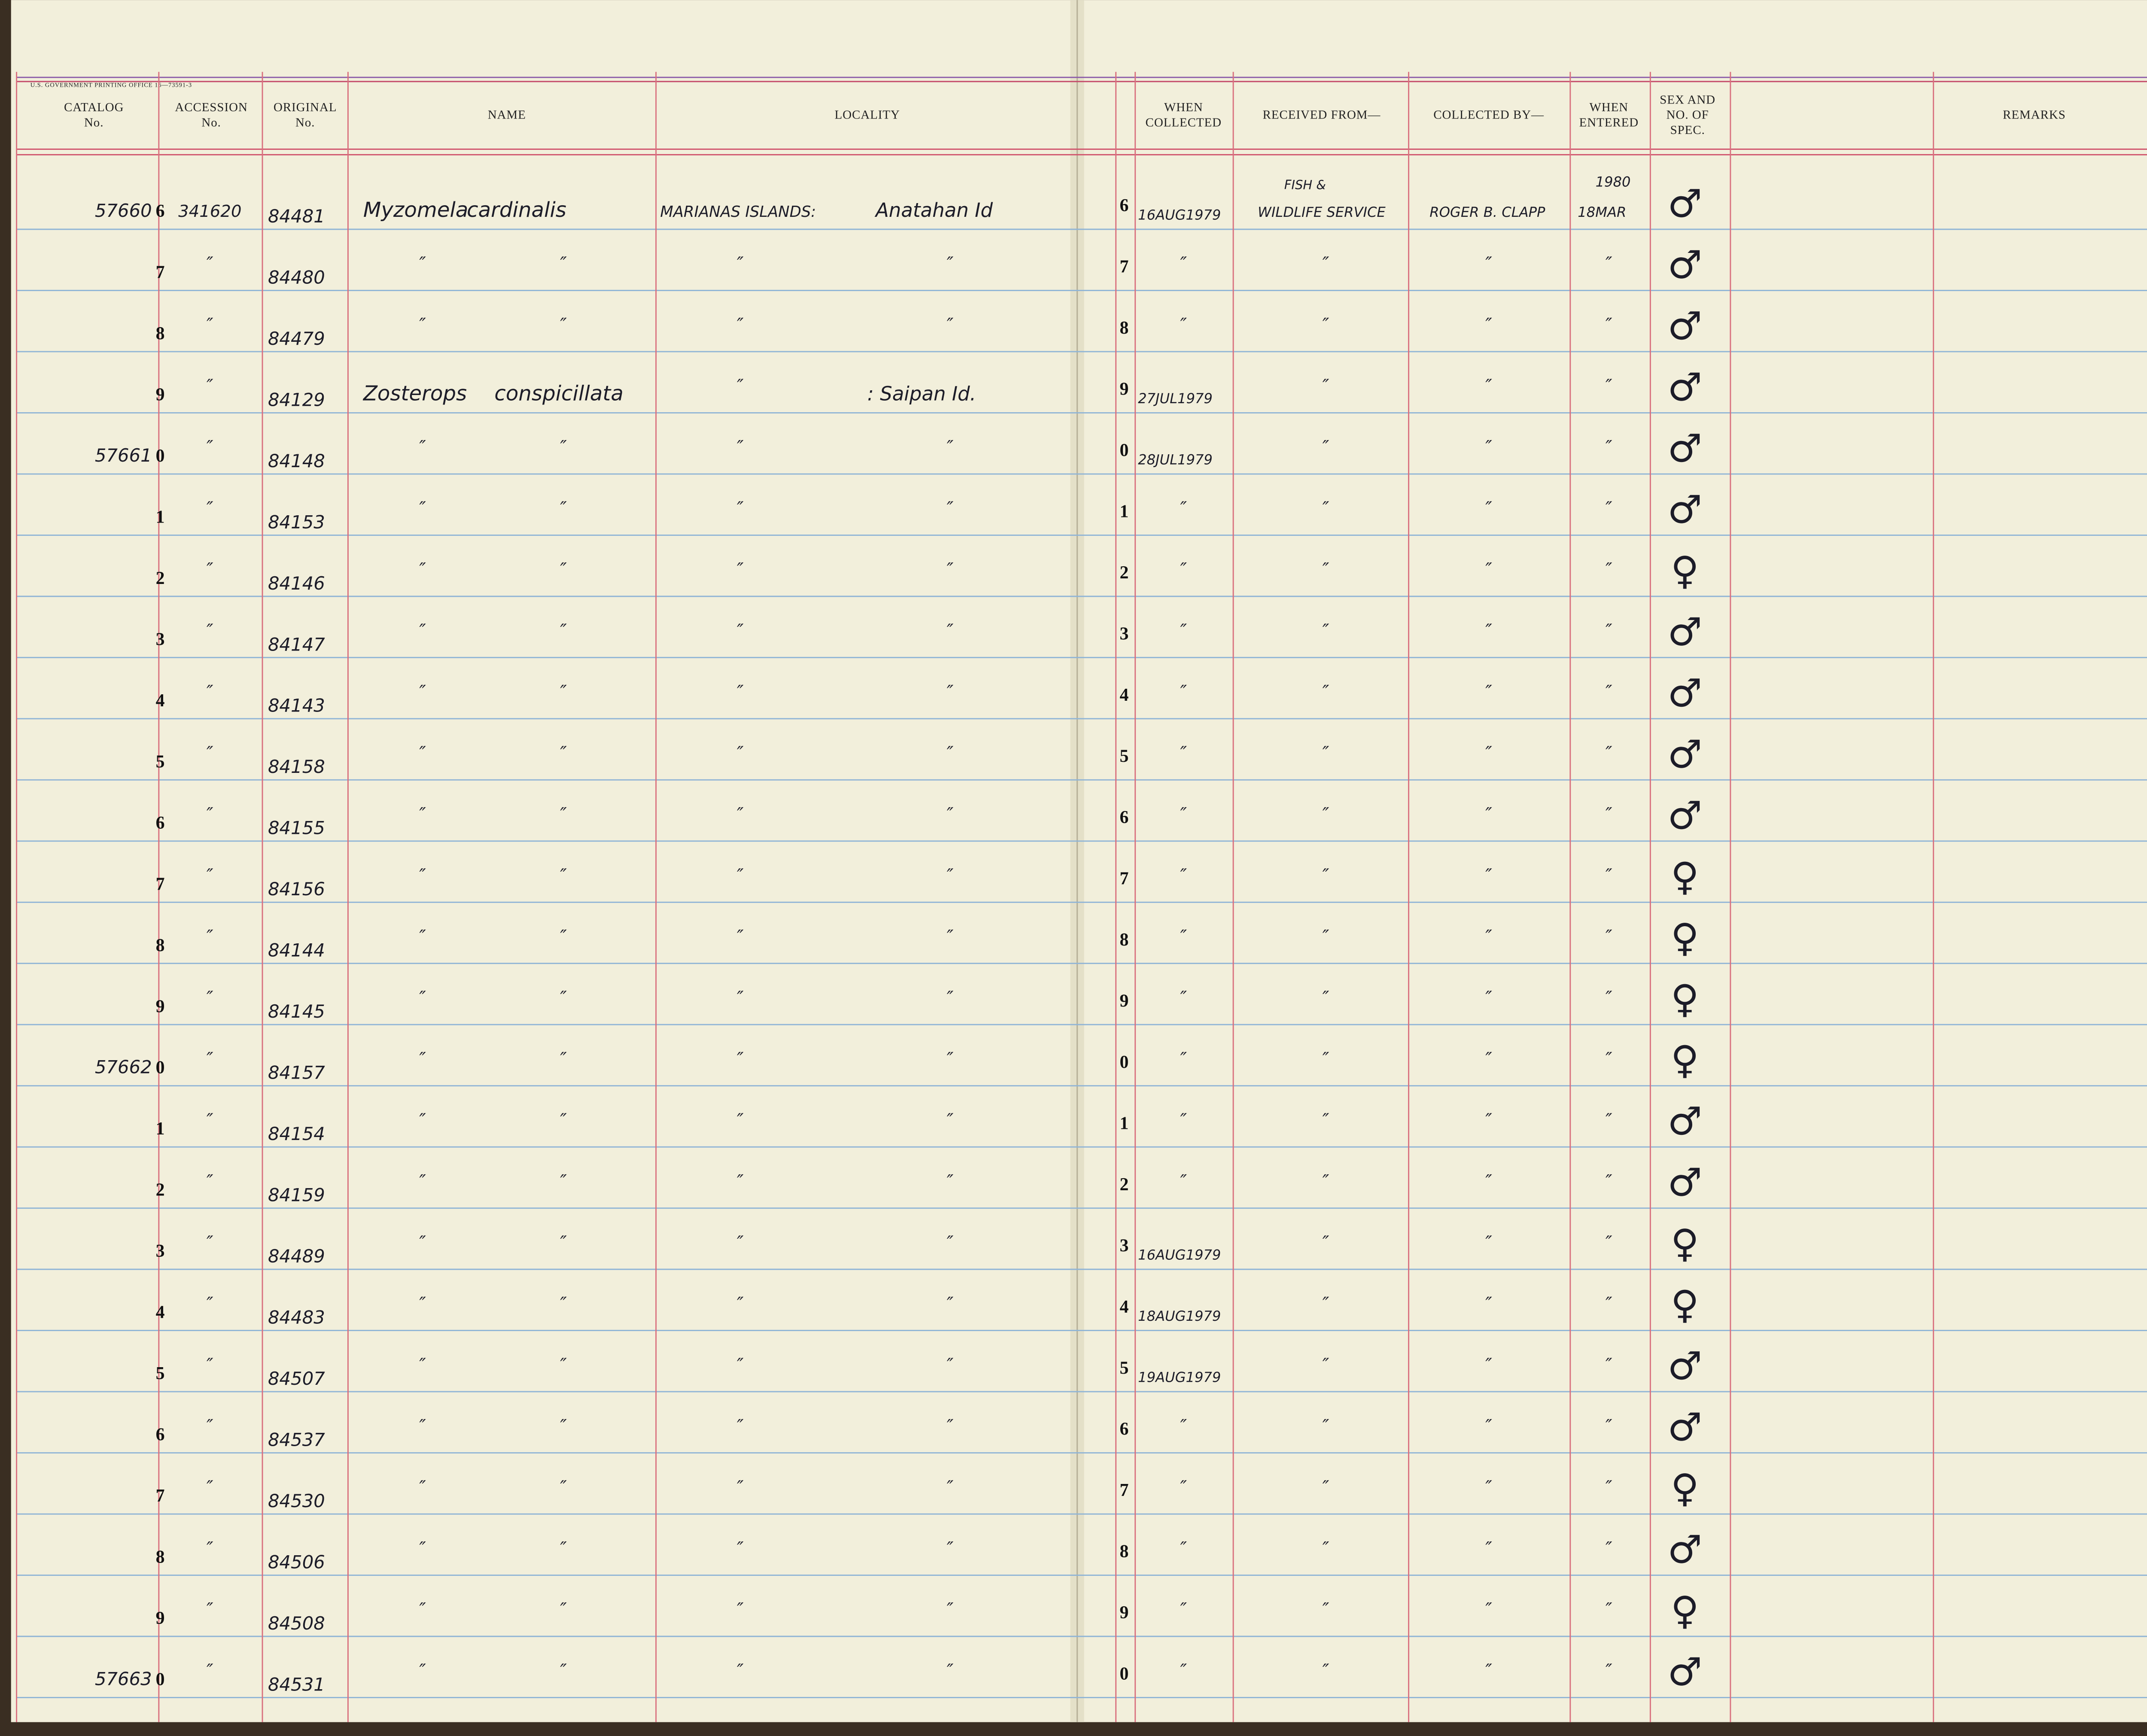  I want to click on column-header: No., so click(211, 123).